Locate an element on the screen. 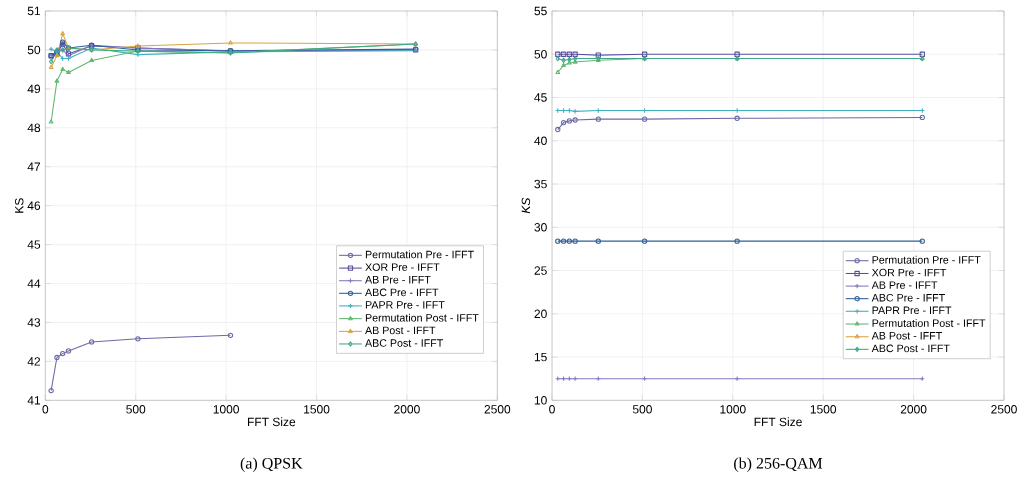  y-tick-label: 49 is located at coordinates (34, 89).